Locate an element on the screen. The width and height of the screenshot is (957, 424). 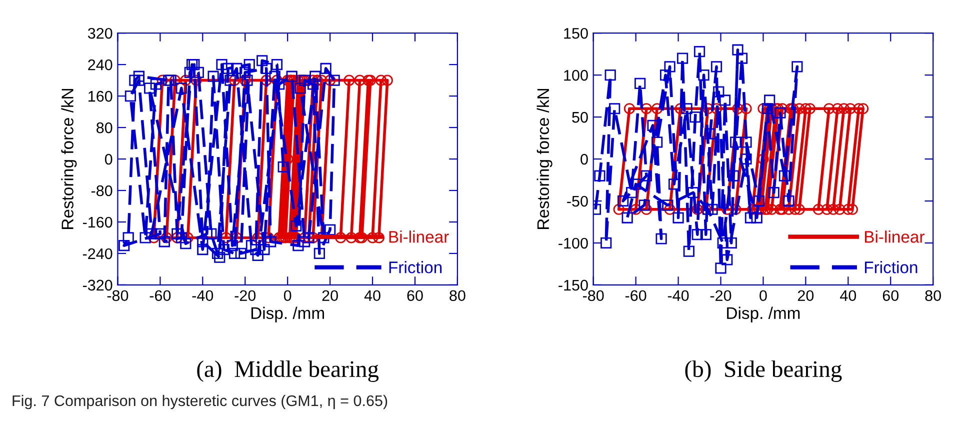
text: (b) Side bearing is located at coordinates (763, 371).